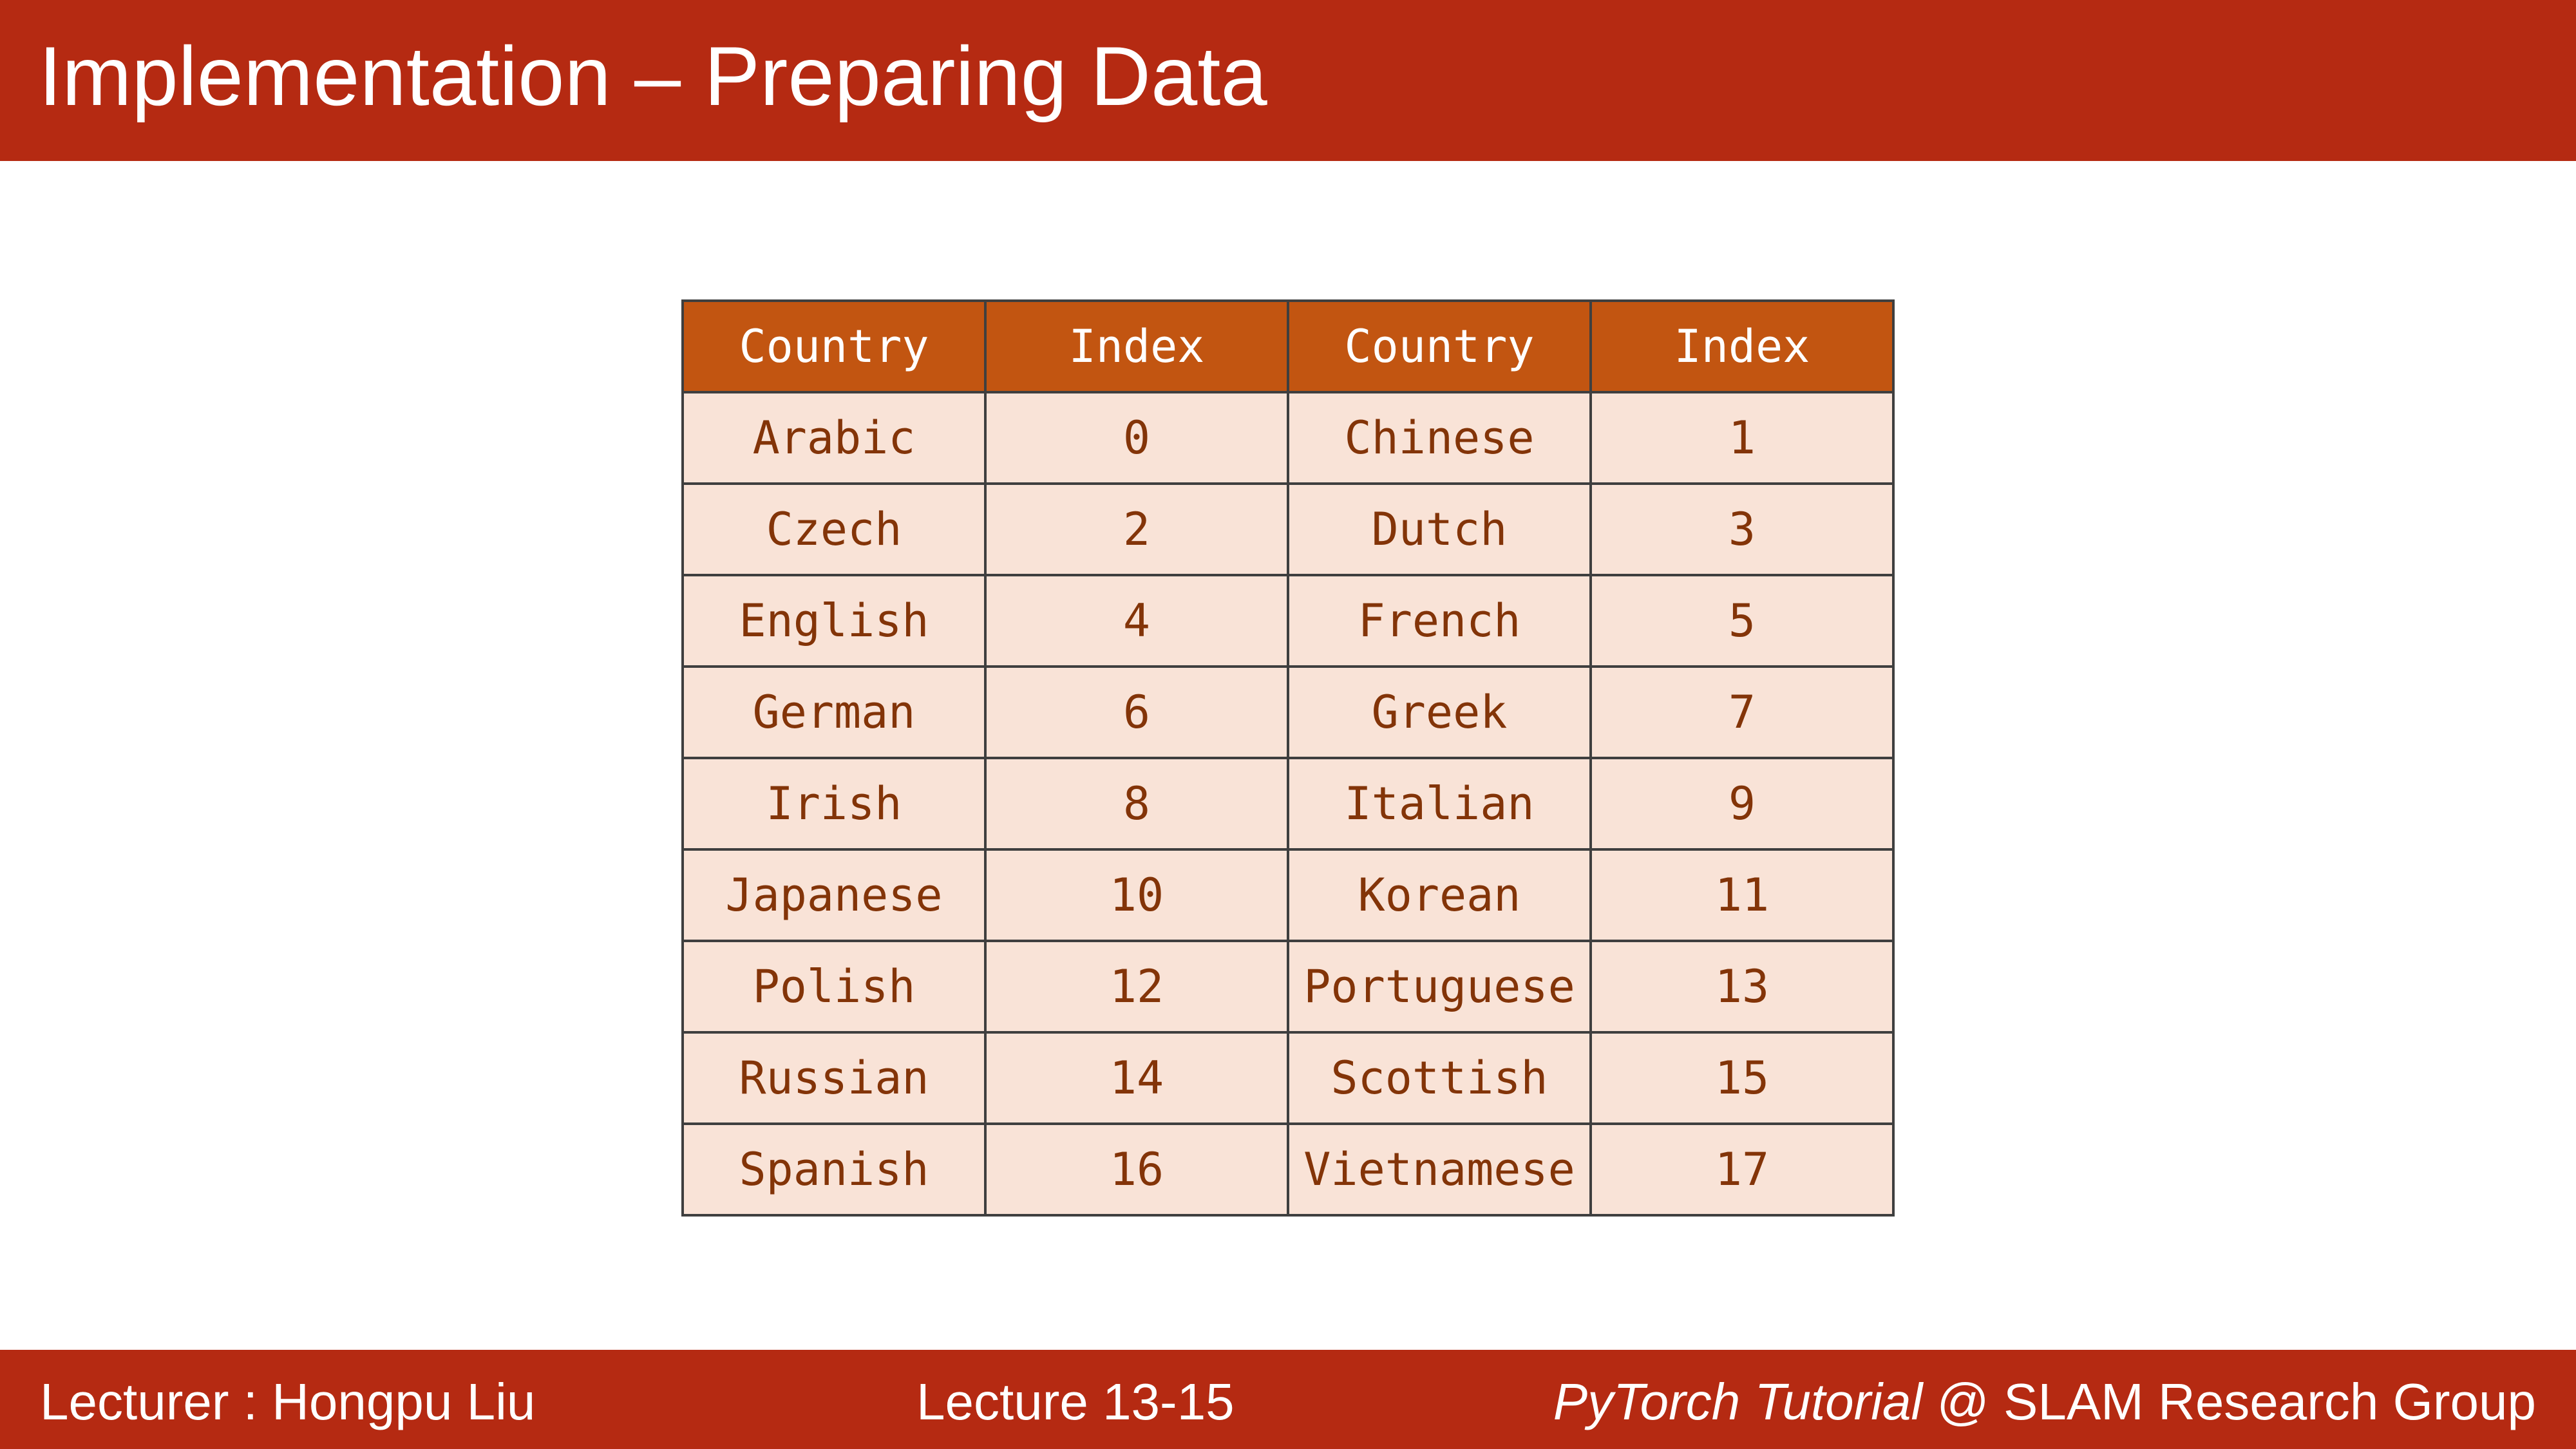 The width and height of the screenshot is (2576, 1449). What do you see at coordinates (1136, 1078) in the screenshot?
I see `index-cell: 14` at bounding box center [1136, 1078].